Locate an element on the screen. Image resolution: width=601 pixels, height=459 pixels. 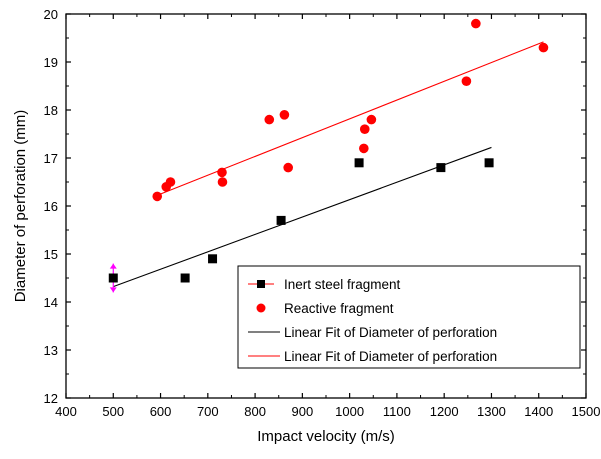
x-axis-title: Impact velocity (m/s) is located at coordinates (326, 436).